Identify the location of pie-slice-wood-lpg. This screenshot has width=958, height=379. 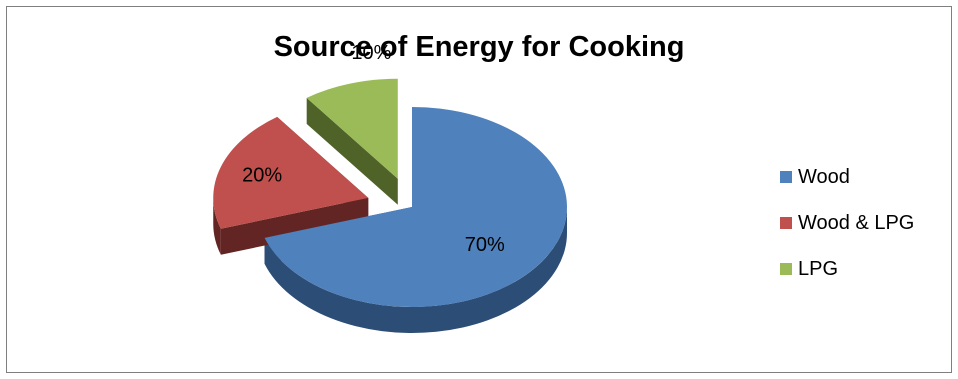
(291, 172).